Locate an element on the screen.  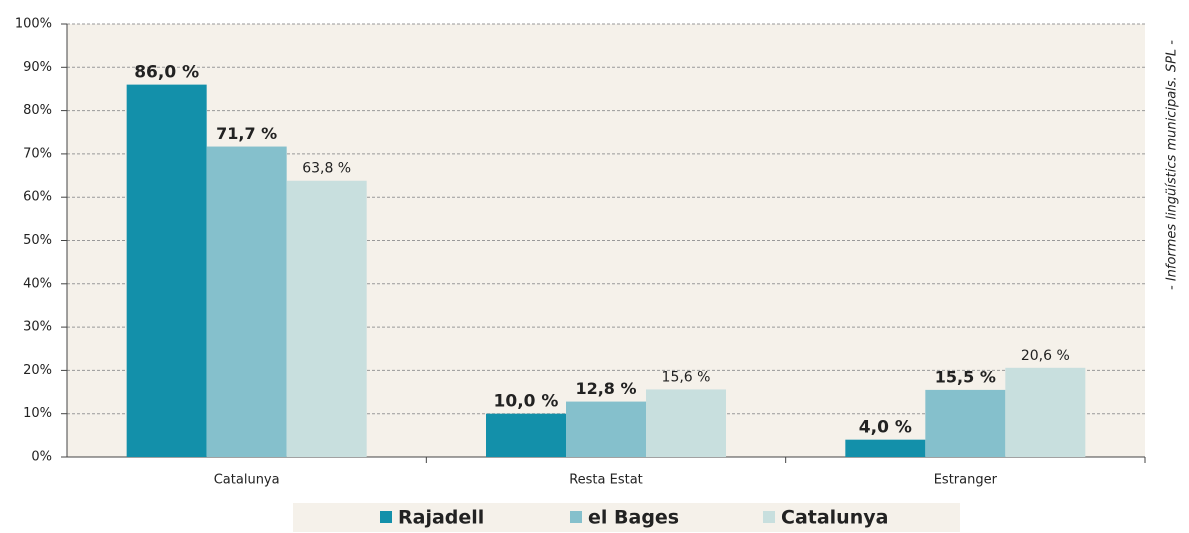
data-label: 4,0 % is located at coordinates (885, 428).